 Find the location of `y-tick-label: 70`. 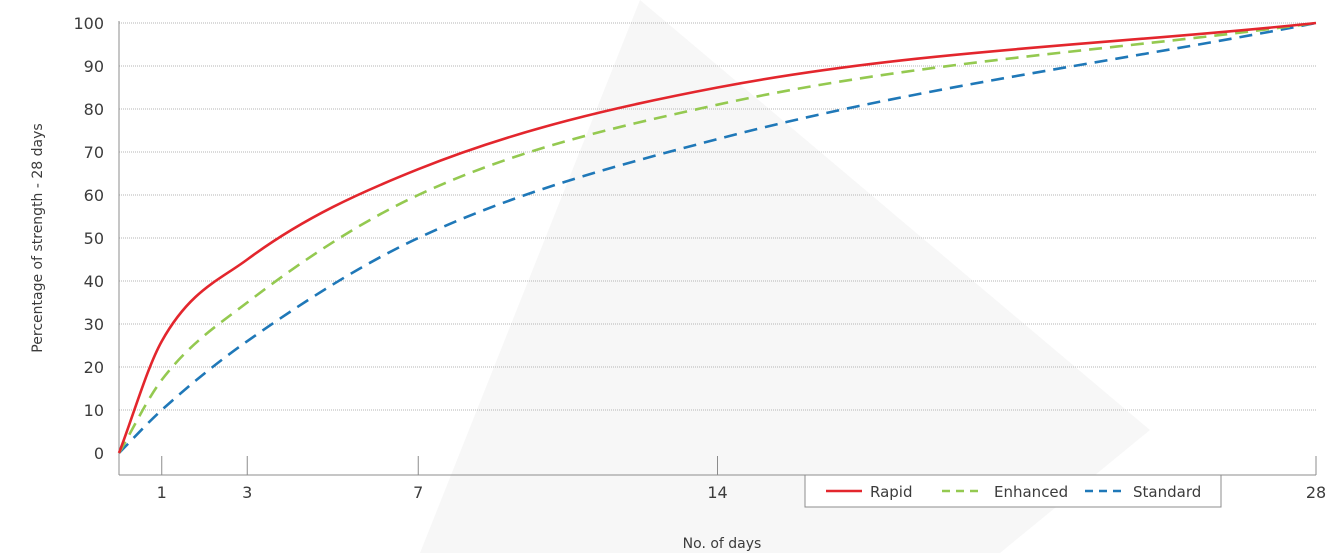

y-tick-label: 70 is located at coordinates (94, 152).